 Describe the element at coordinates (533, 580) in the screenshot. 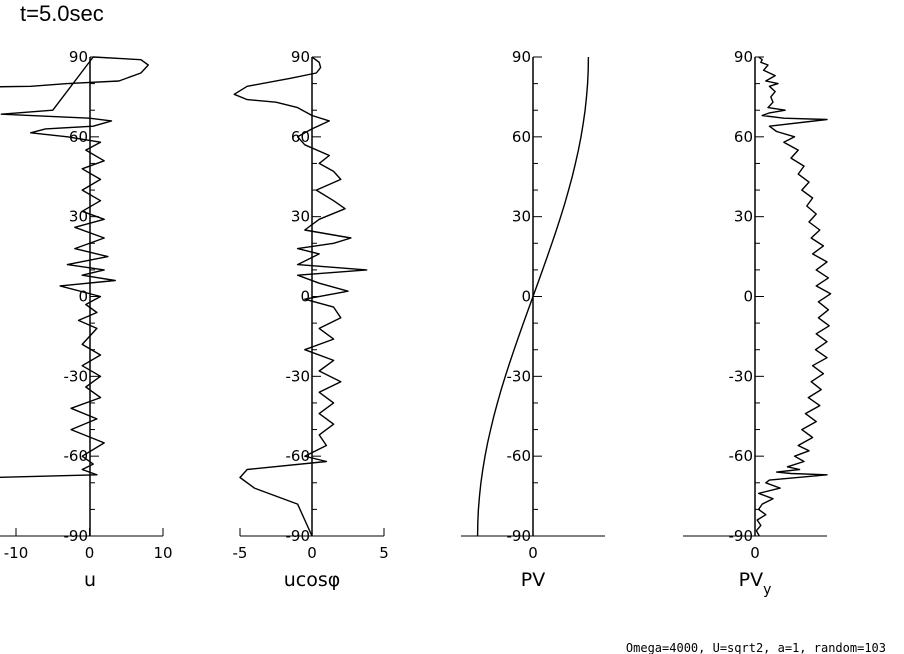

I see `x-axis-label-PV: PV` at that location.